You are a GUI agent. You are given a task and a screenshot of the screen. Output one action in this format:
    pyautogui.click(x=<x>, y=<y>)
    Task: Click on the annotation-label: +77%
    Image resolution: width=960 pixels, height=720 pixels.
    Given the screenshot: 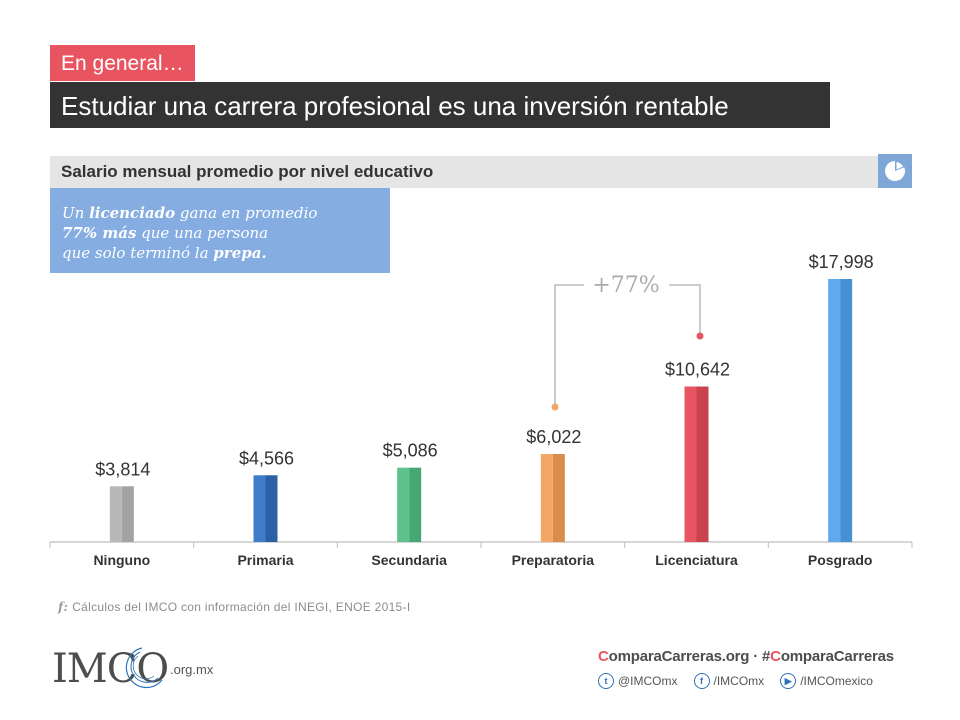 What is the action you would take?
    pyautogui.click(x=625, y=285)
    